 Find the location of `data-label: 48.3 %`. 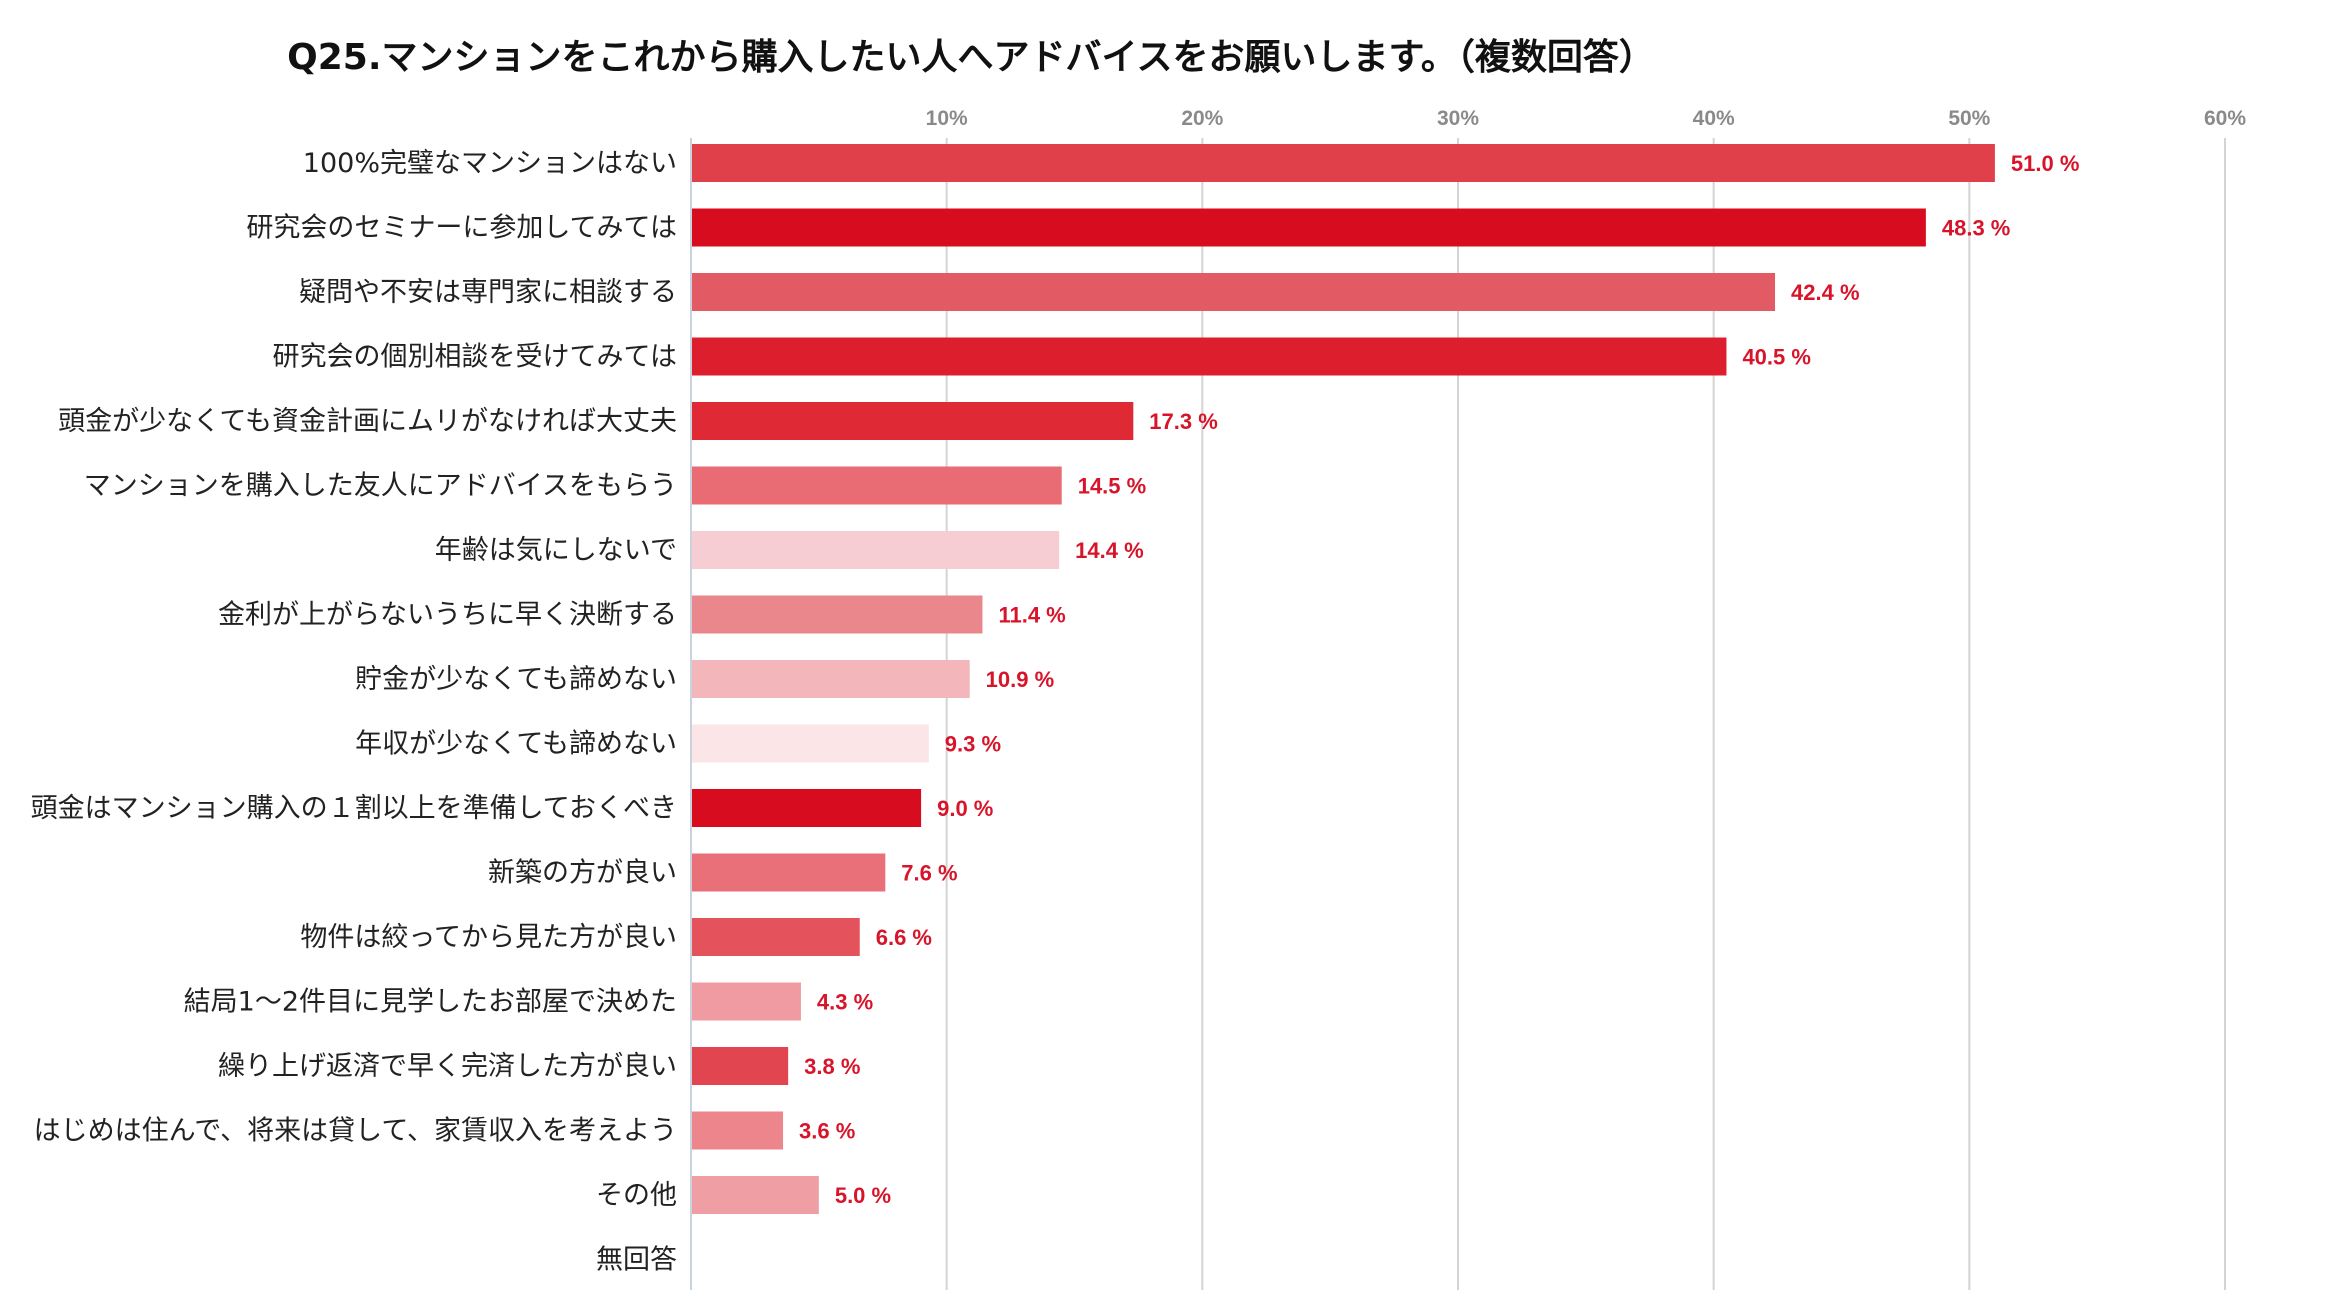

data-label: 48.3 % is located at coordinates (1976, 228).